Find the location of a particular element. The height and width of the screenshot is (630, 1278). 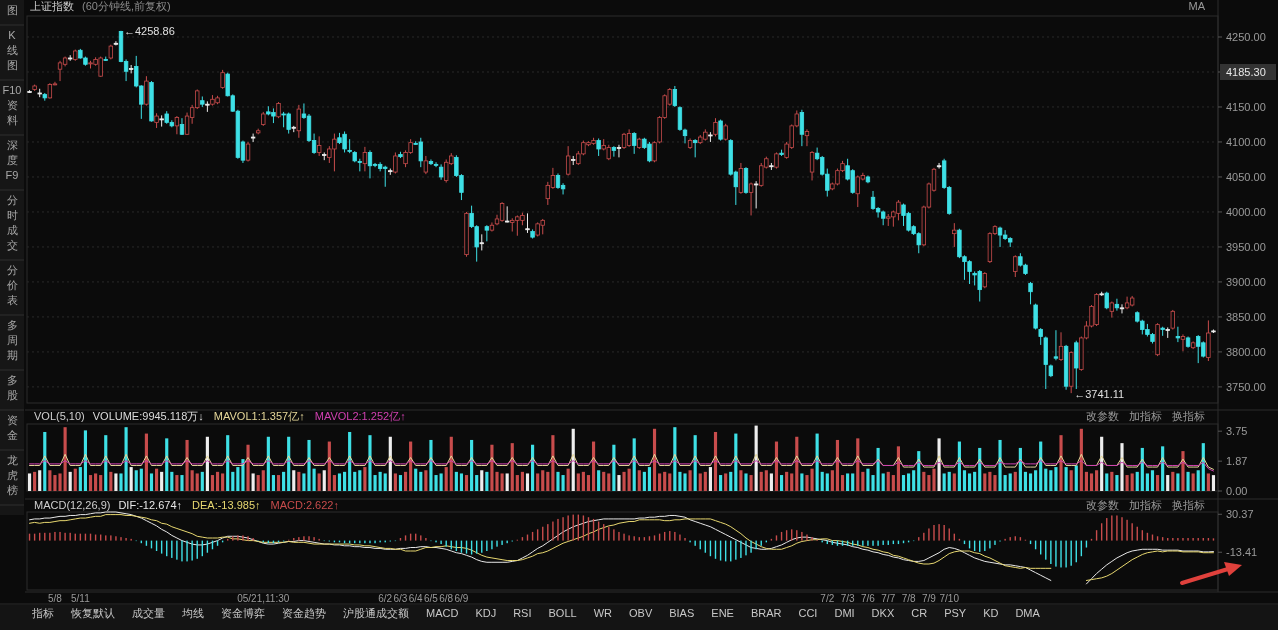

y-tick-label: 4100.00 is located at coordinates (1246, 141).